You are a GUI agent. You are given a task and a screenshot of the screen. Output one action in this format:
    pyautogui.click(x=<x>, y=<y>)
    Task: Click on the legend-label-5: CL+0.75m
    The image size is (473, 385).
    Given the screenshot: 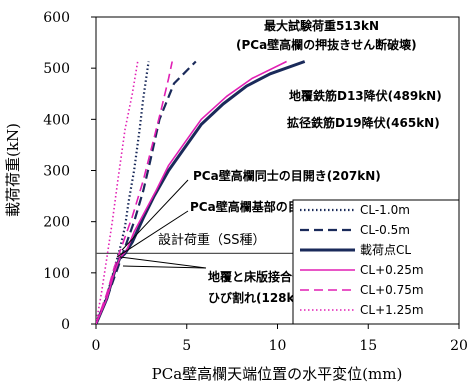 What is the action you would take?
    pyautogui.click(x=392, y=290)
    